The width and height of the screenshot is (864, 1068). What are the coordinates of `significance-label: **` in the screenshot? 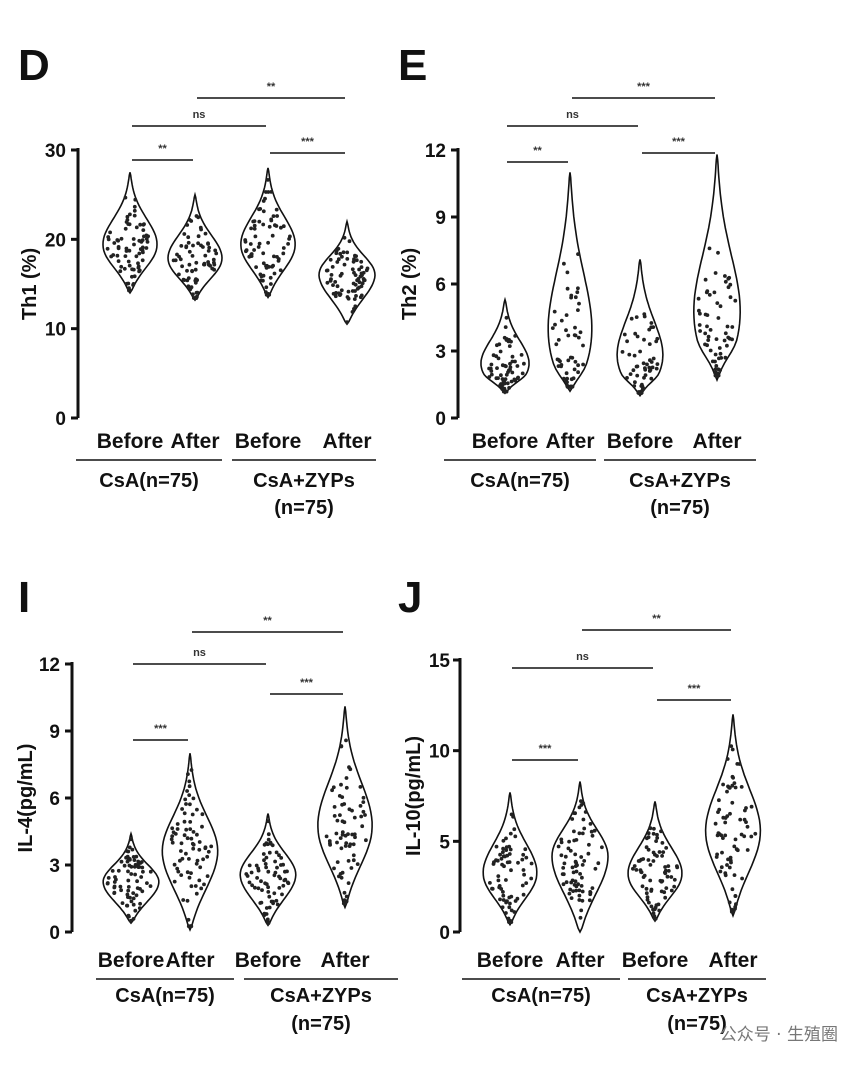 It's located at (656, 619).